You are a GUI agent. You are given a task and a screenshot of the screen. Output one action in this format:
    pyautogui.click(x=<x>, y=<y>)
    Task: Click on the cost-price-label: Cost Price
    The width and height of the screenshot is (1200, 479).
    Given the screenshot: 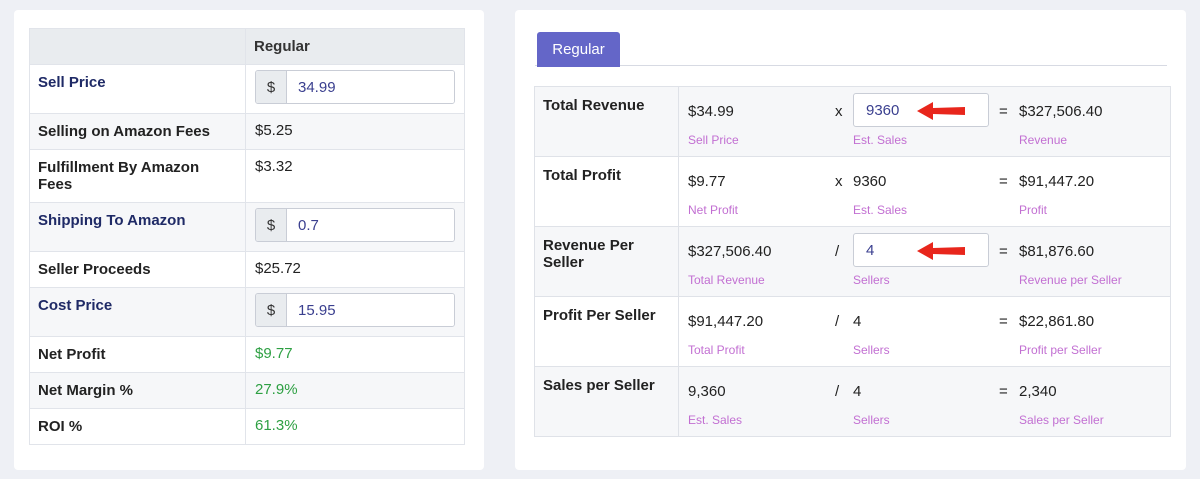 What is the action you would take?
    pyautogui.click(x=137, y=312)
    